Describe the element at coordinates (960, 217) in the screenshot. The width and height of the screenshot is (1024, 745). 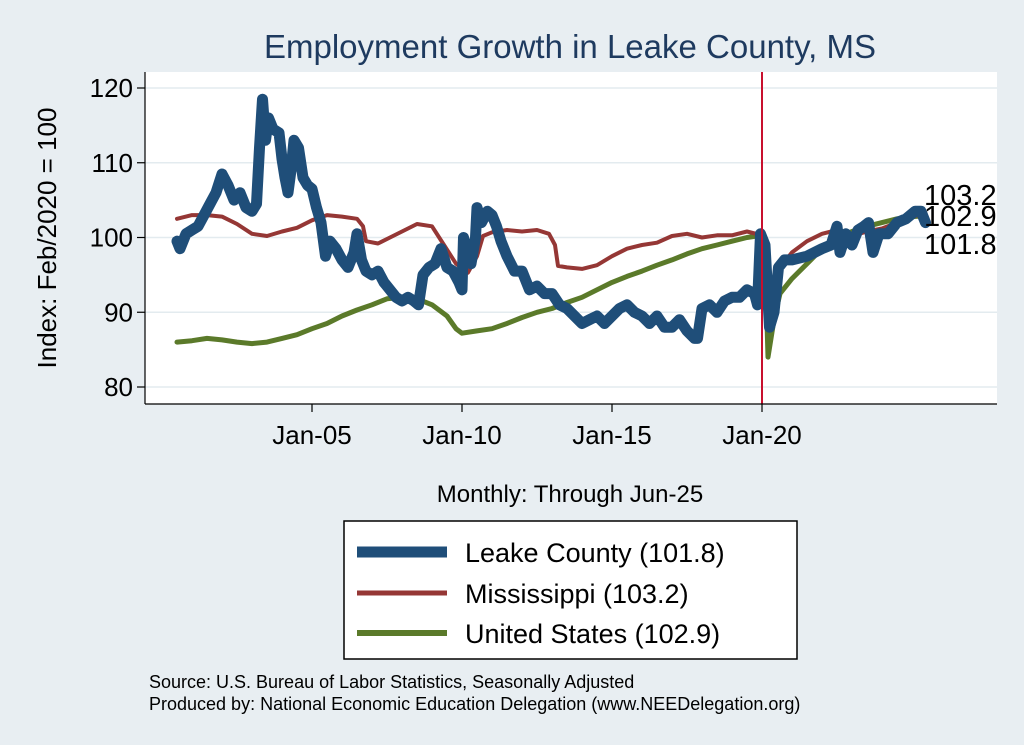
I see `end-label-1: 102.9` at that location.